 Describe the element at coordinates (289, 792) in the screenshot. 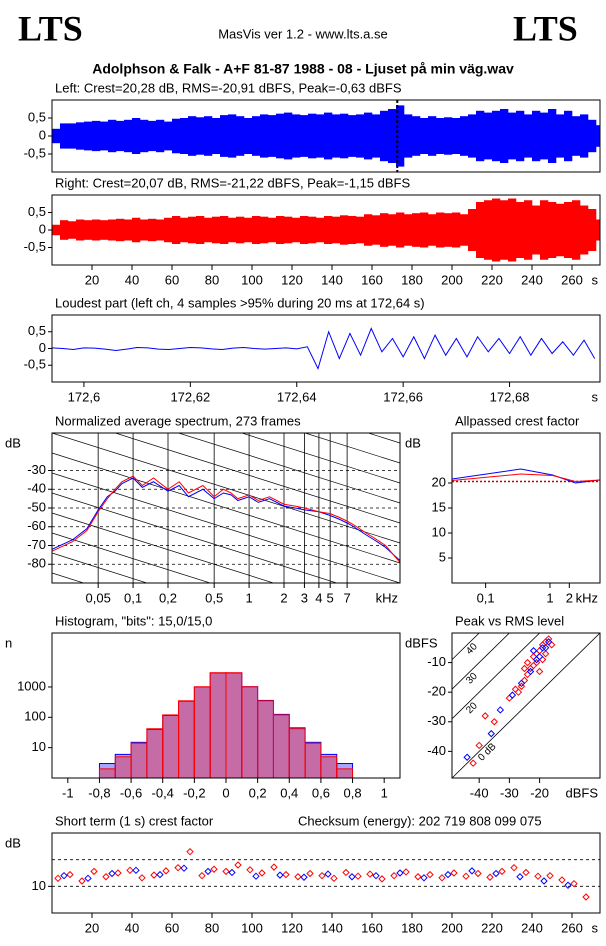

I see `x-tick-label: 0,4` at that location.